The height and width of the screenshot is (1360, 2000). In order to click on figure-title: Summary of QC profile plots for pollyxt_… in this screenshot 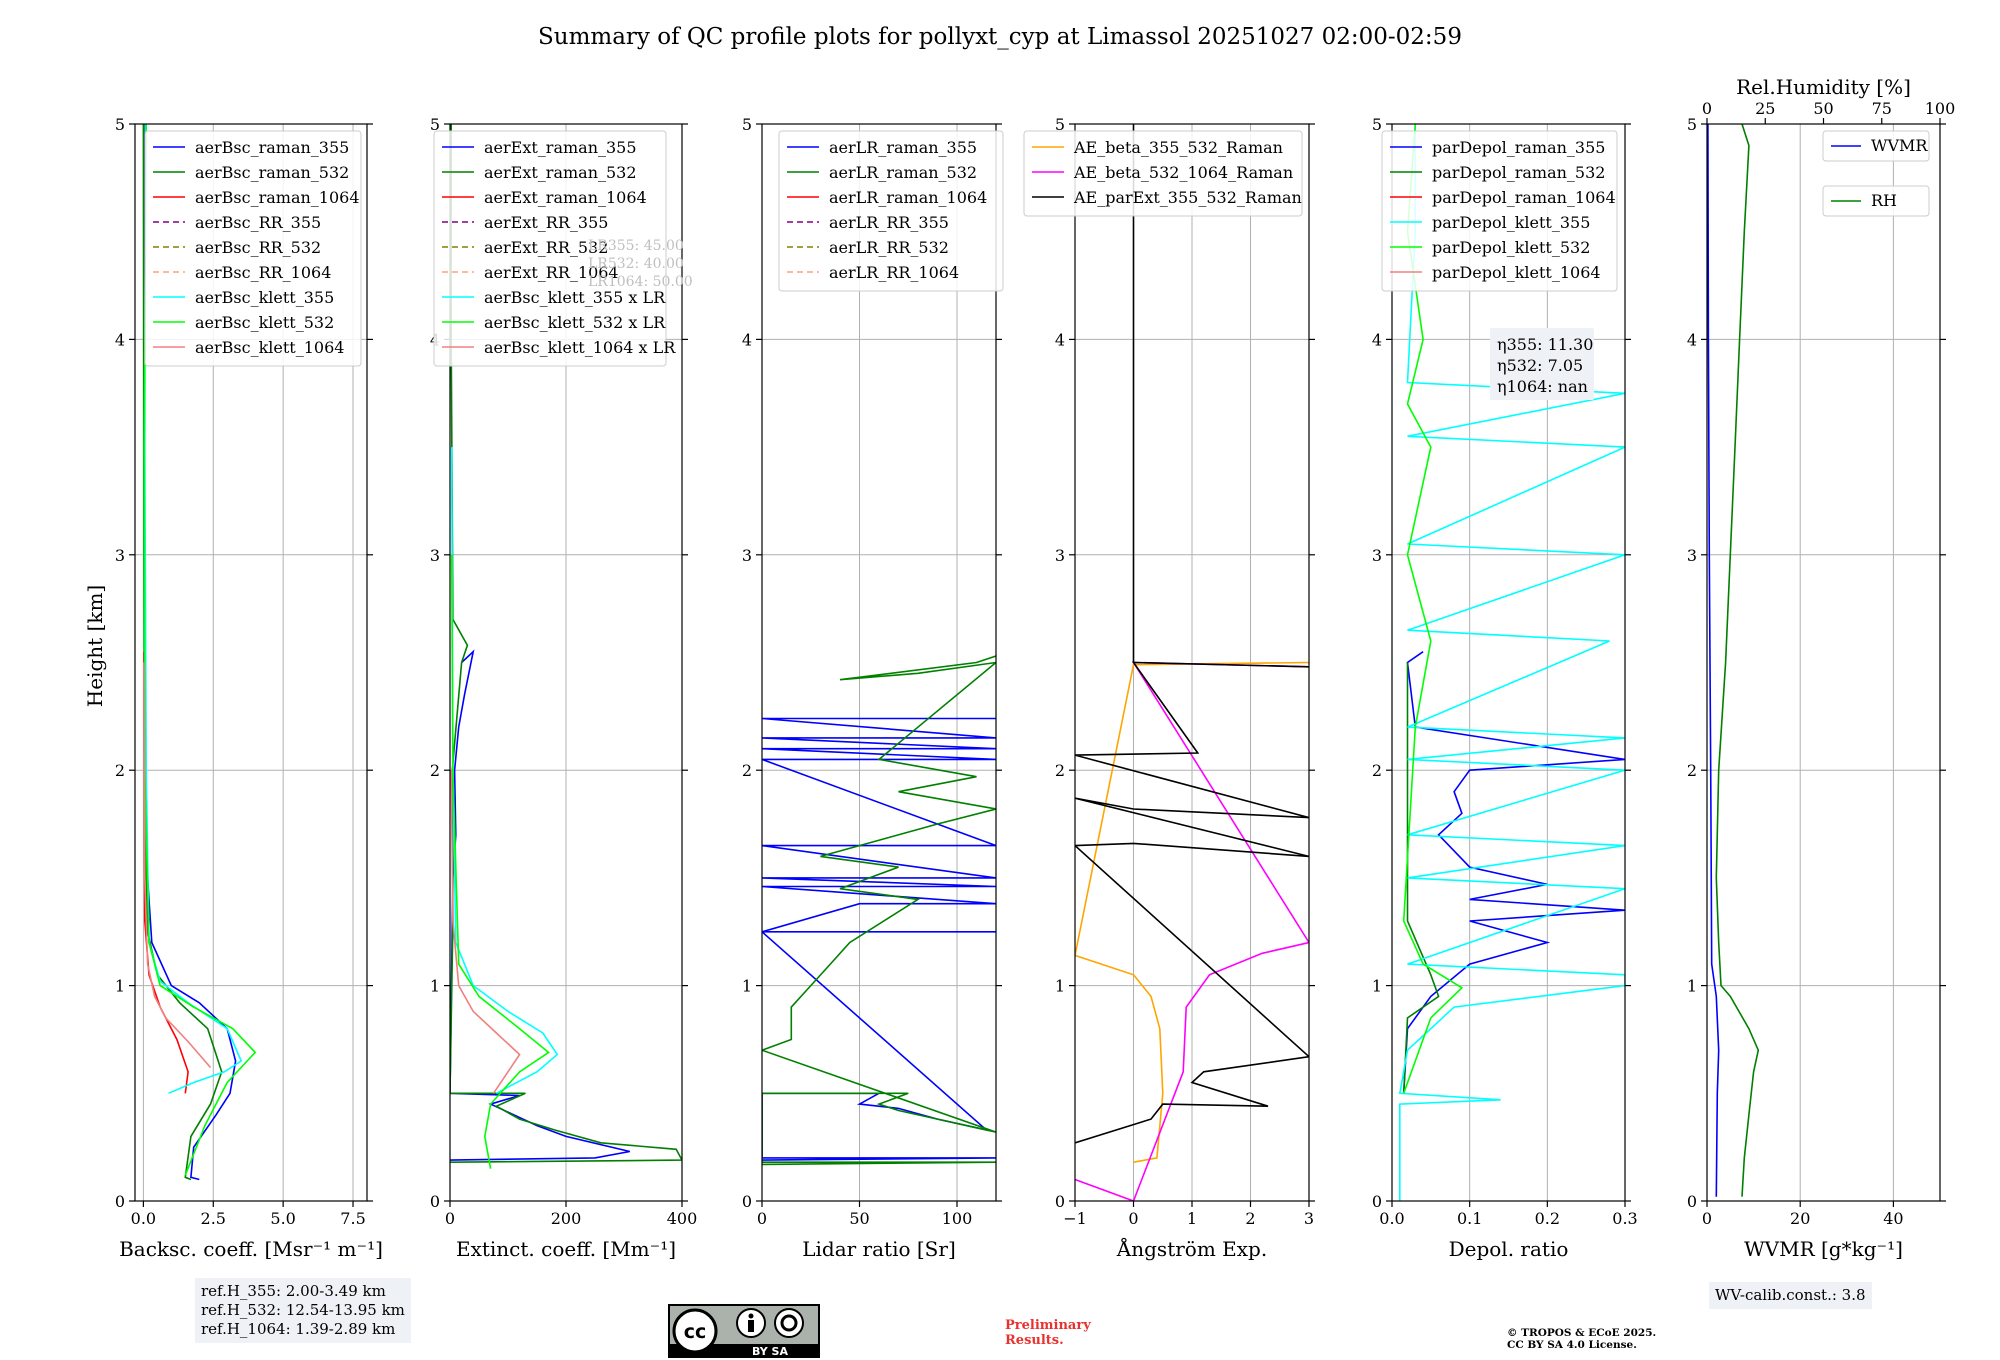, I will do `click(1000, 37)`.